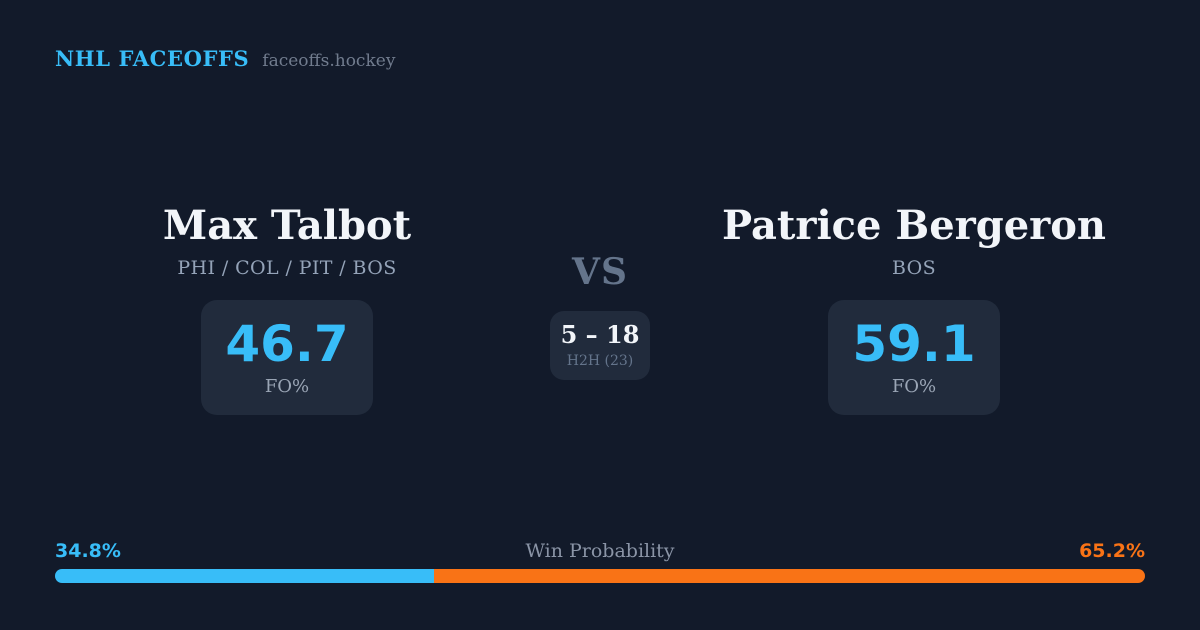  Describe the element at coordinates (914, 386) in the screenshot. I see `player-right-fo-label: FO%` at that location.